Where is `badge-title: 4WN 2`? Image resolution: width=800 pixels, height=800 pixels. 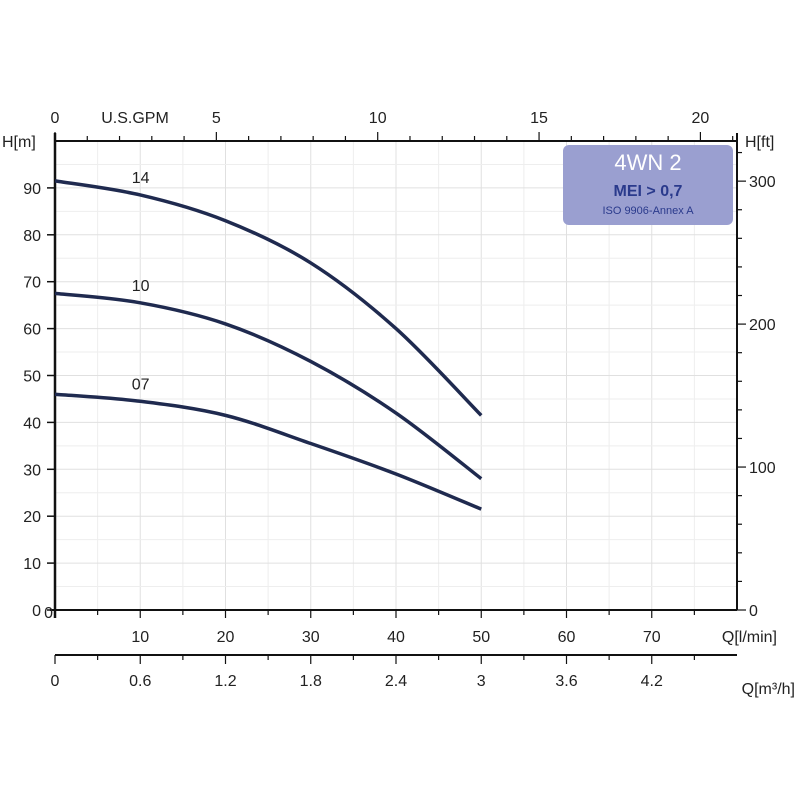 badge-title: 4WN 2 is located at coordinates (647, 162).